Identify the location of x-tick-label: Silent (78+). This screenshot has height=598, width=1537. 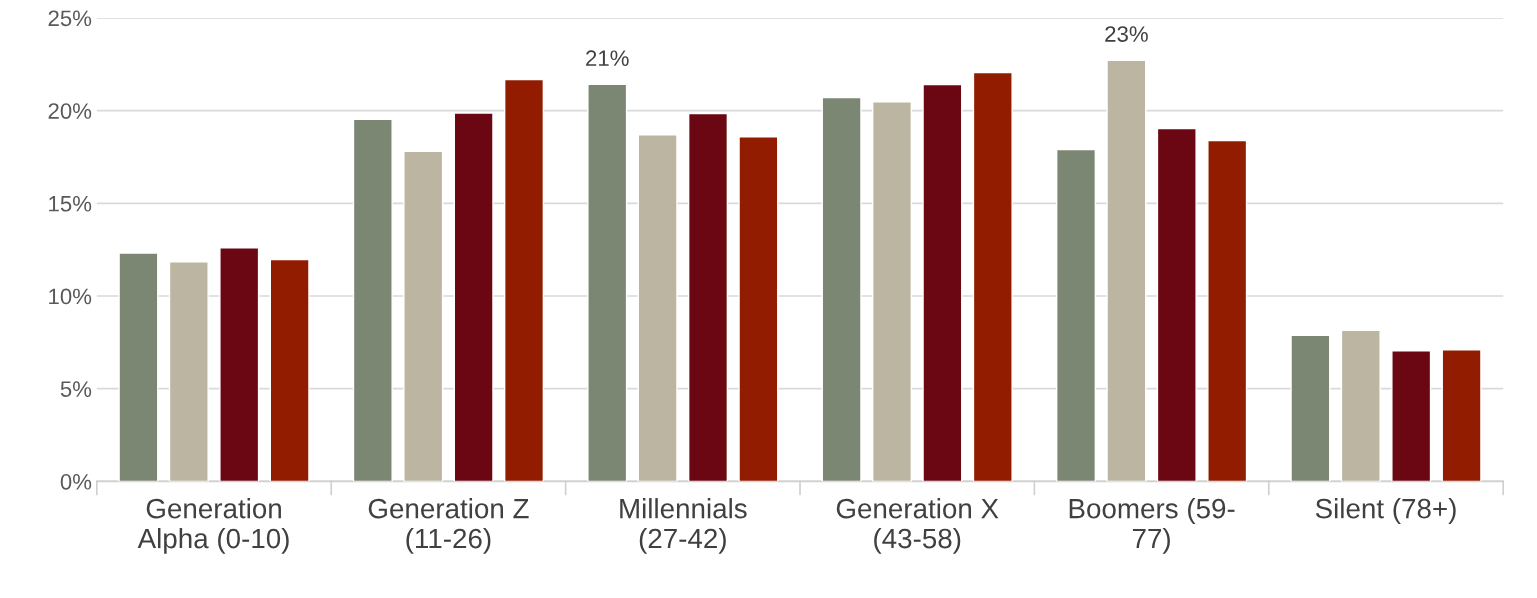
(1385, 511).